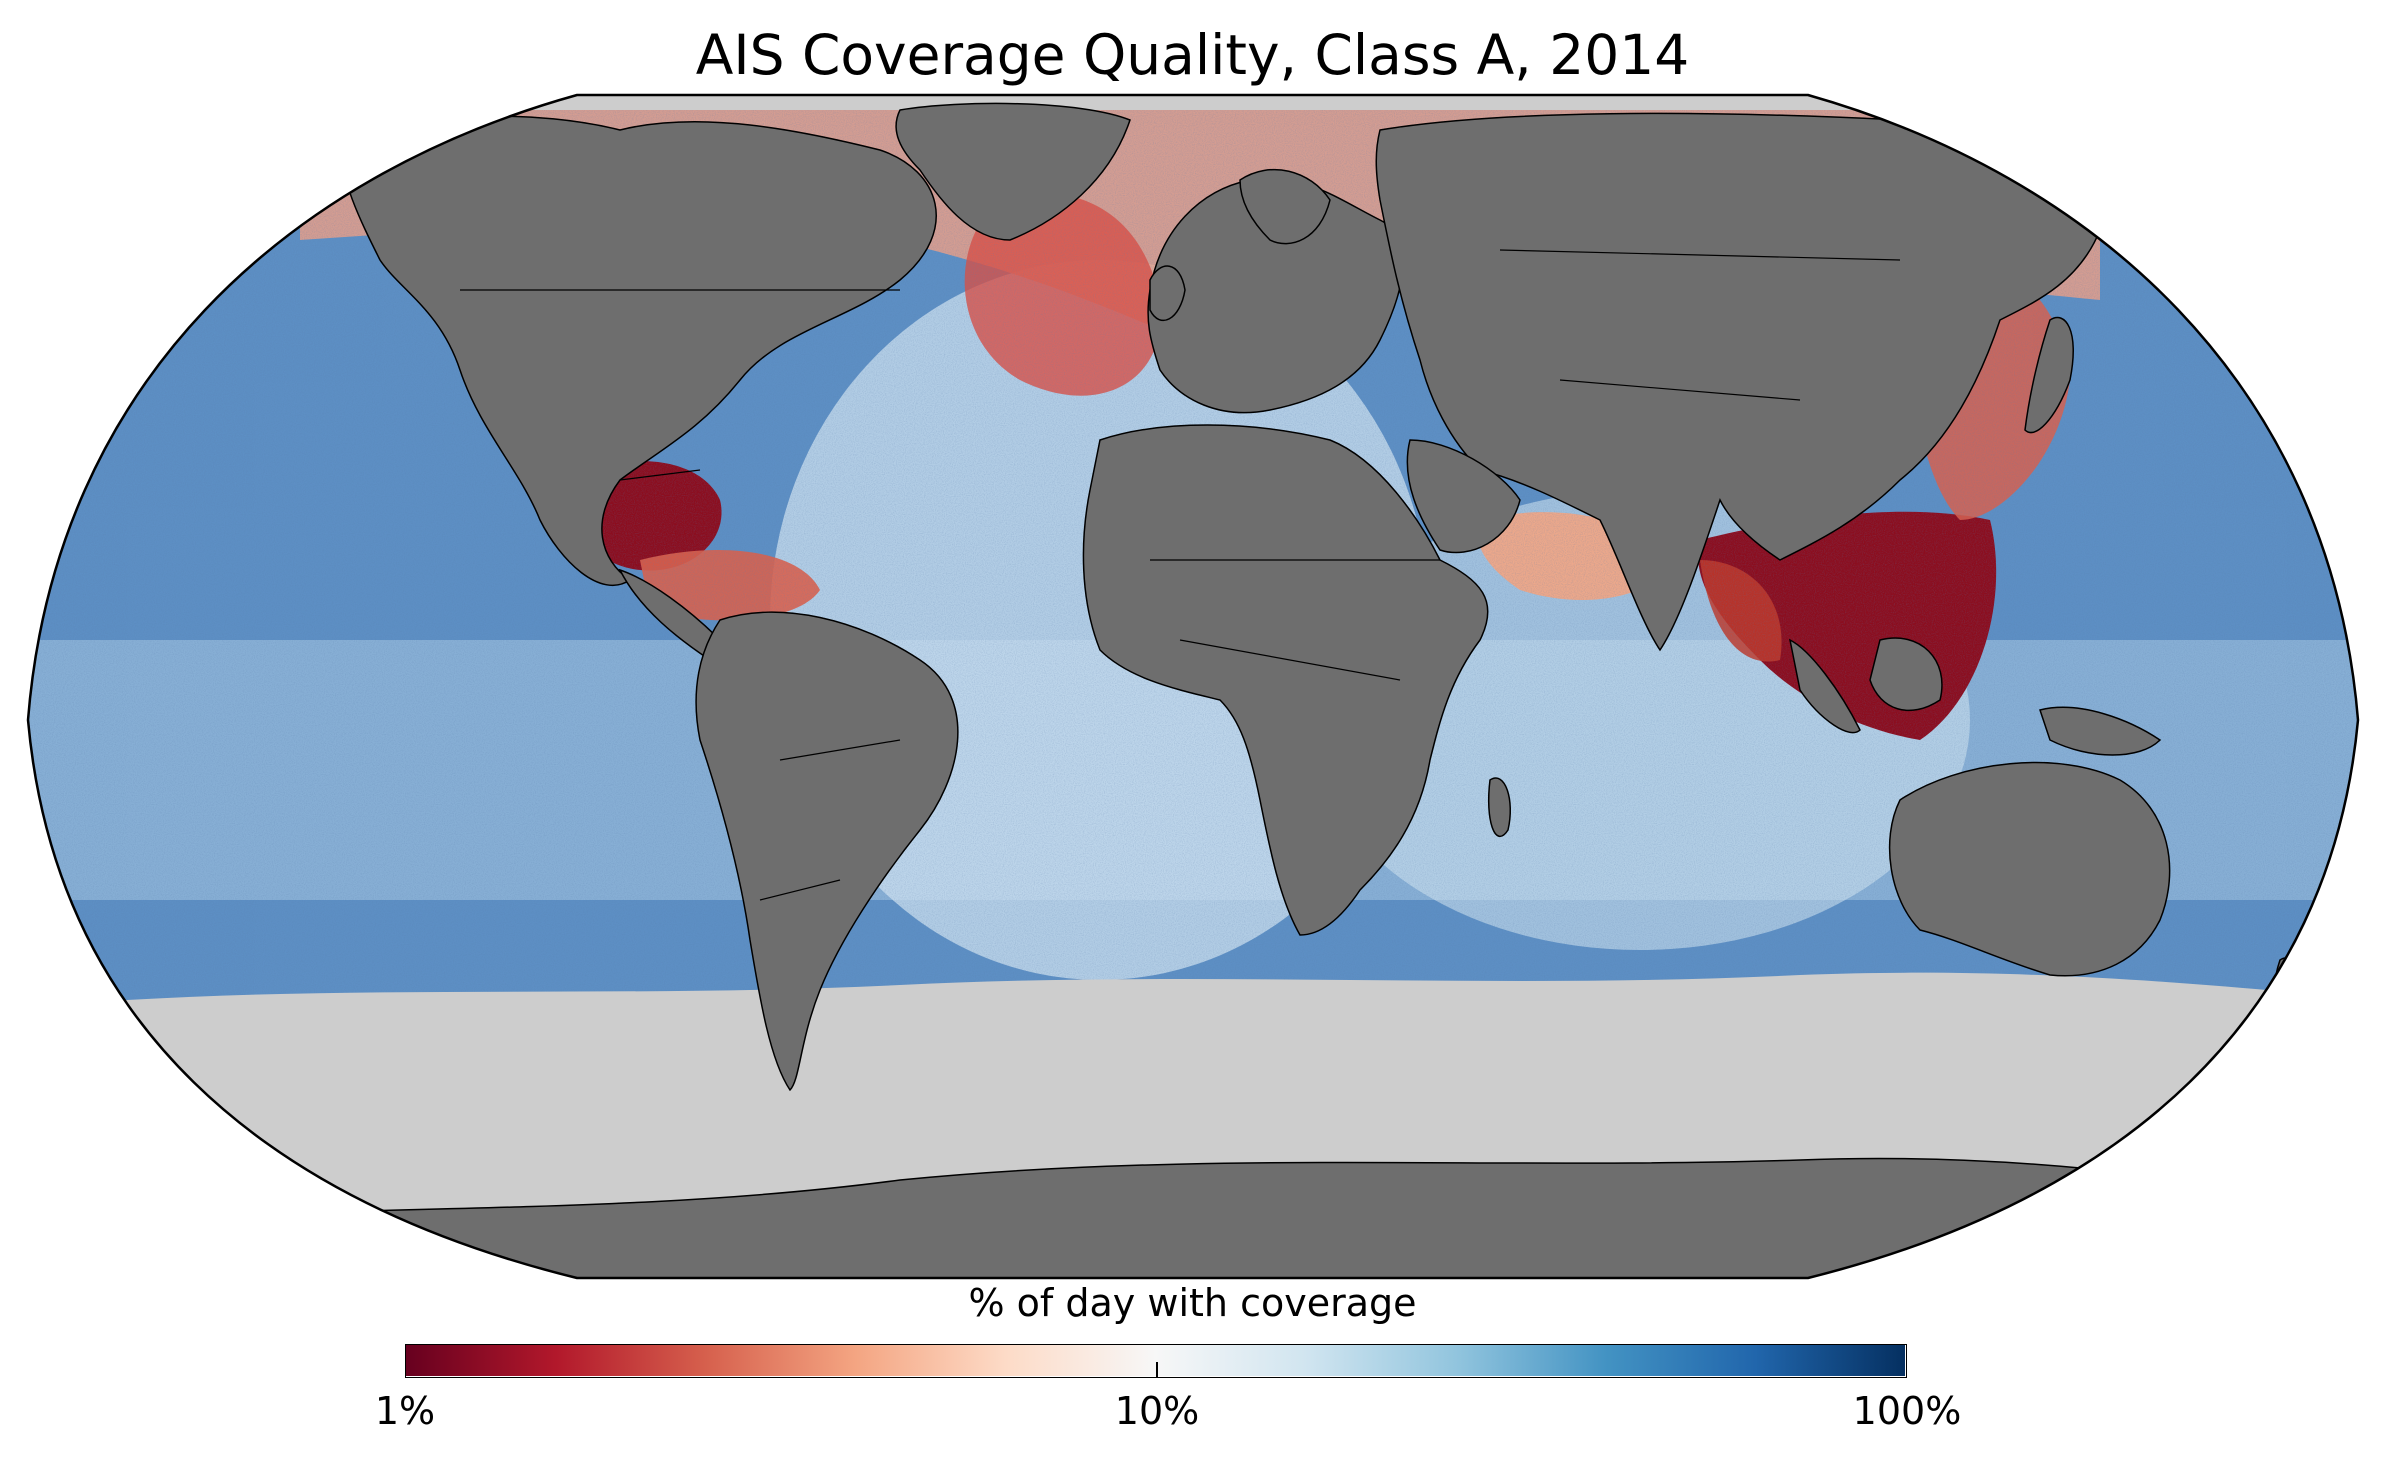 The height and width of the screenshot is (1465, 2385). Describe the element at coordinates (1907, 1411) in the screenshot. I see `colorbar-tick-label-max: 100%` at that location.